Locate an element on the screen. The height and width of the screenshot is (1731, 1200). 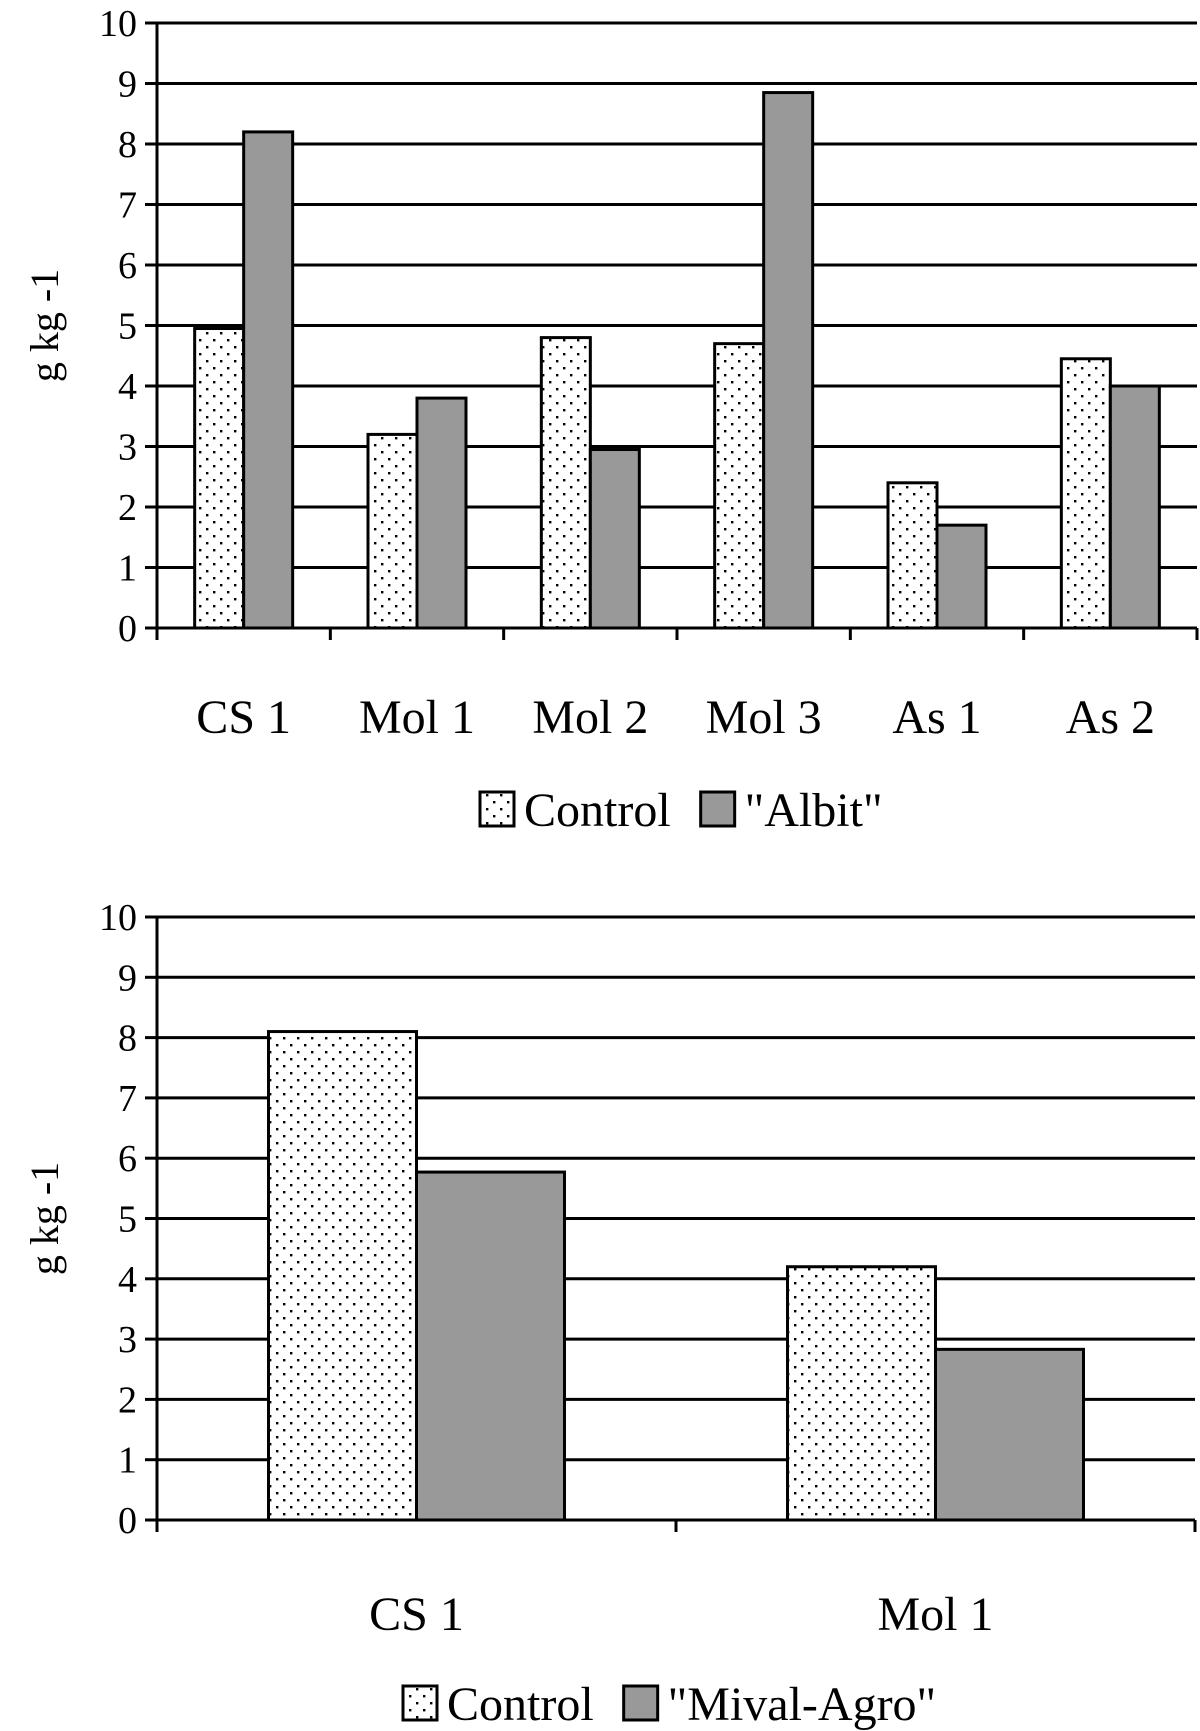
legend: Control "Albit" is located at coordinates (680, 810).